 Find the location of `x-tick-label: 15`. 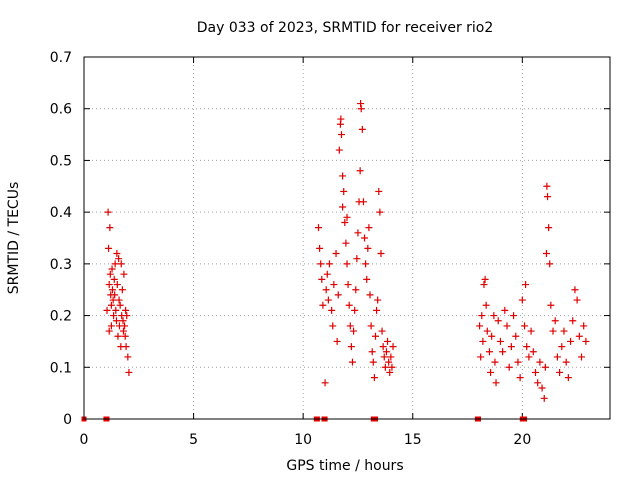

x-tick-label: 15 is located at coordinates (413, 440).